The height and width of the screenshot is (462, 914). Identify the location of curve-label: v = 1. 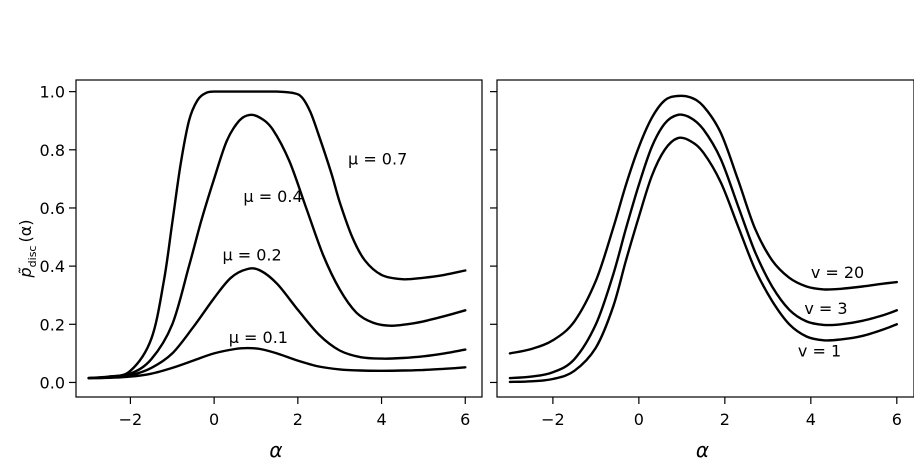
(819, 350).